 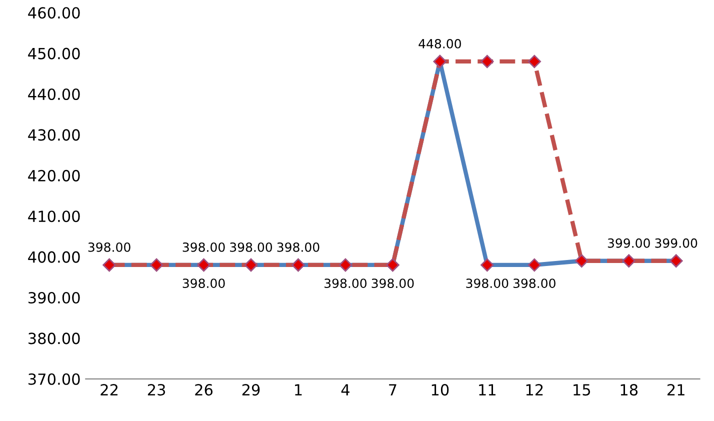 What do you see at coordinates (487, 390) in the screenshot?
I see `x-tick-label: 11` at bounding box center [487, 390].